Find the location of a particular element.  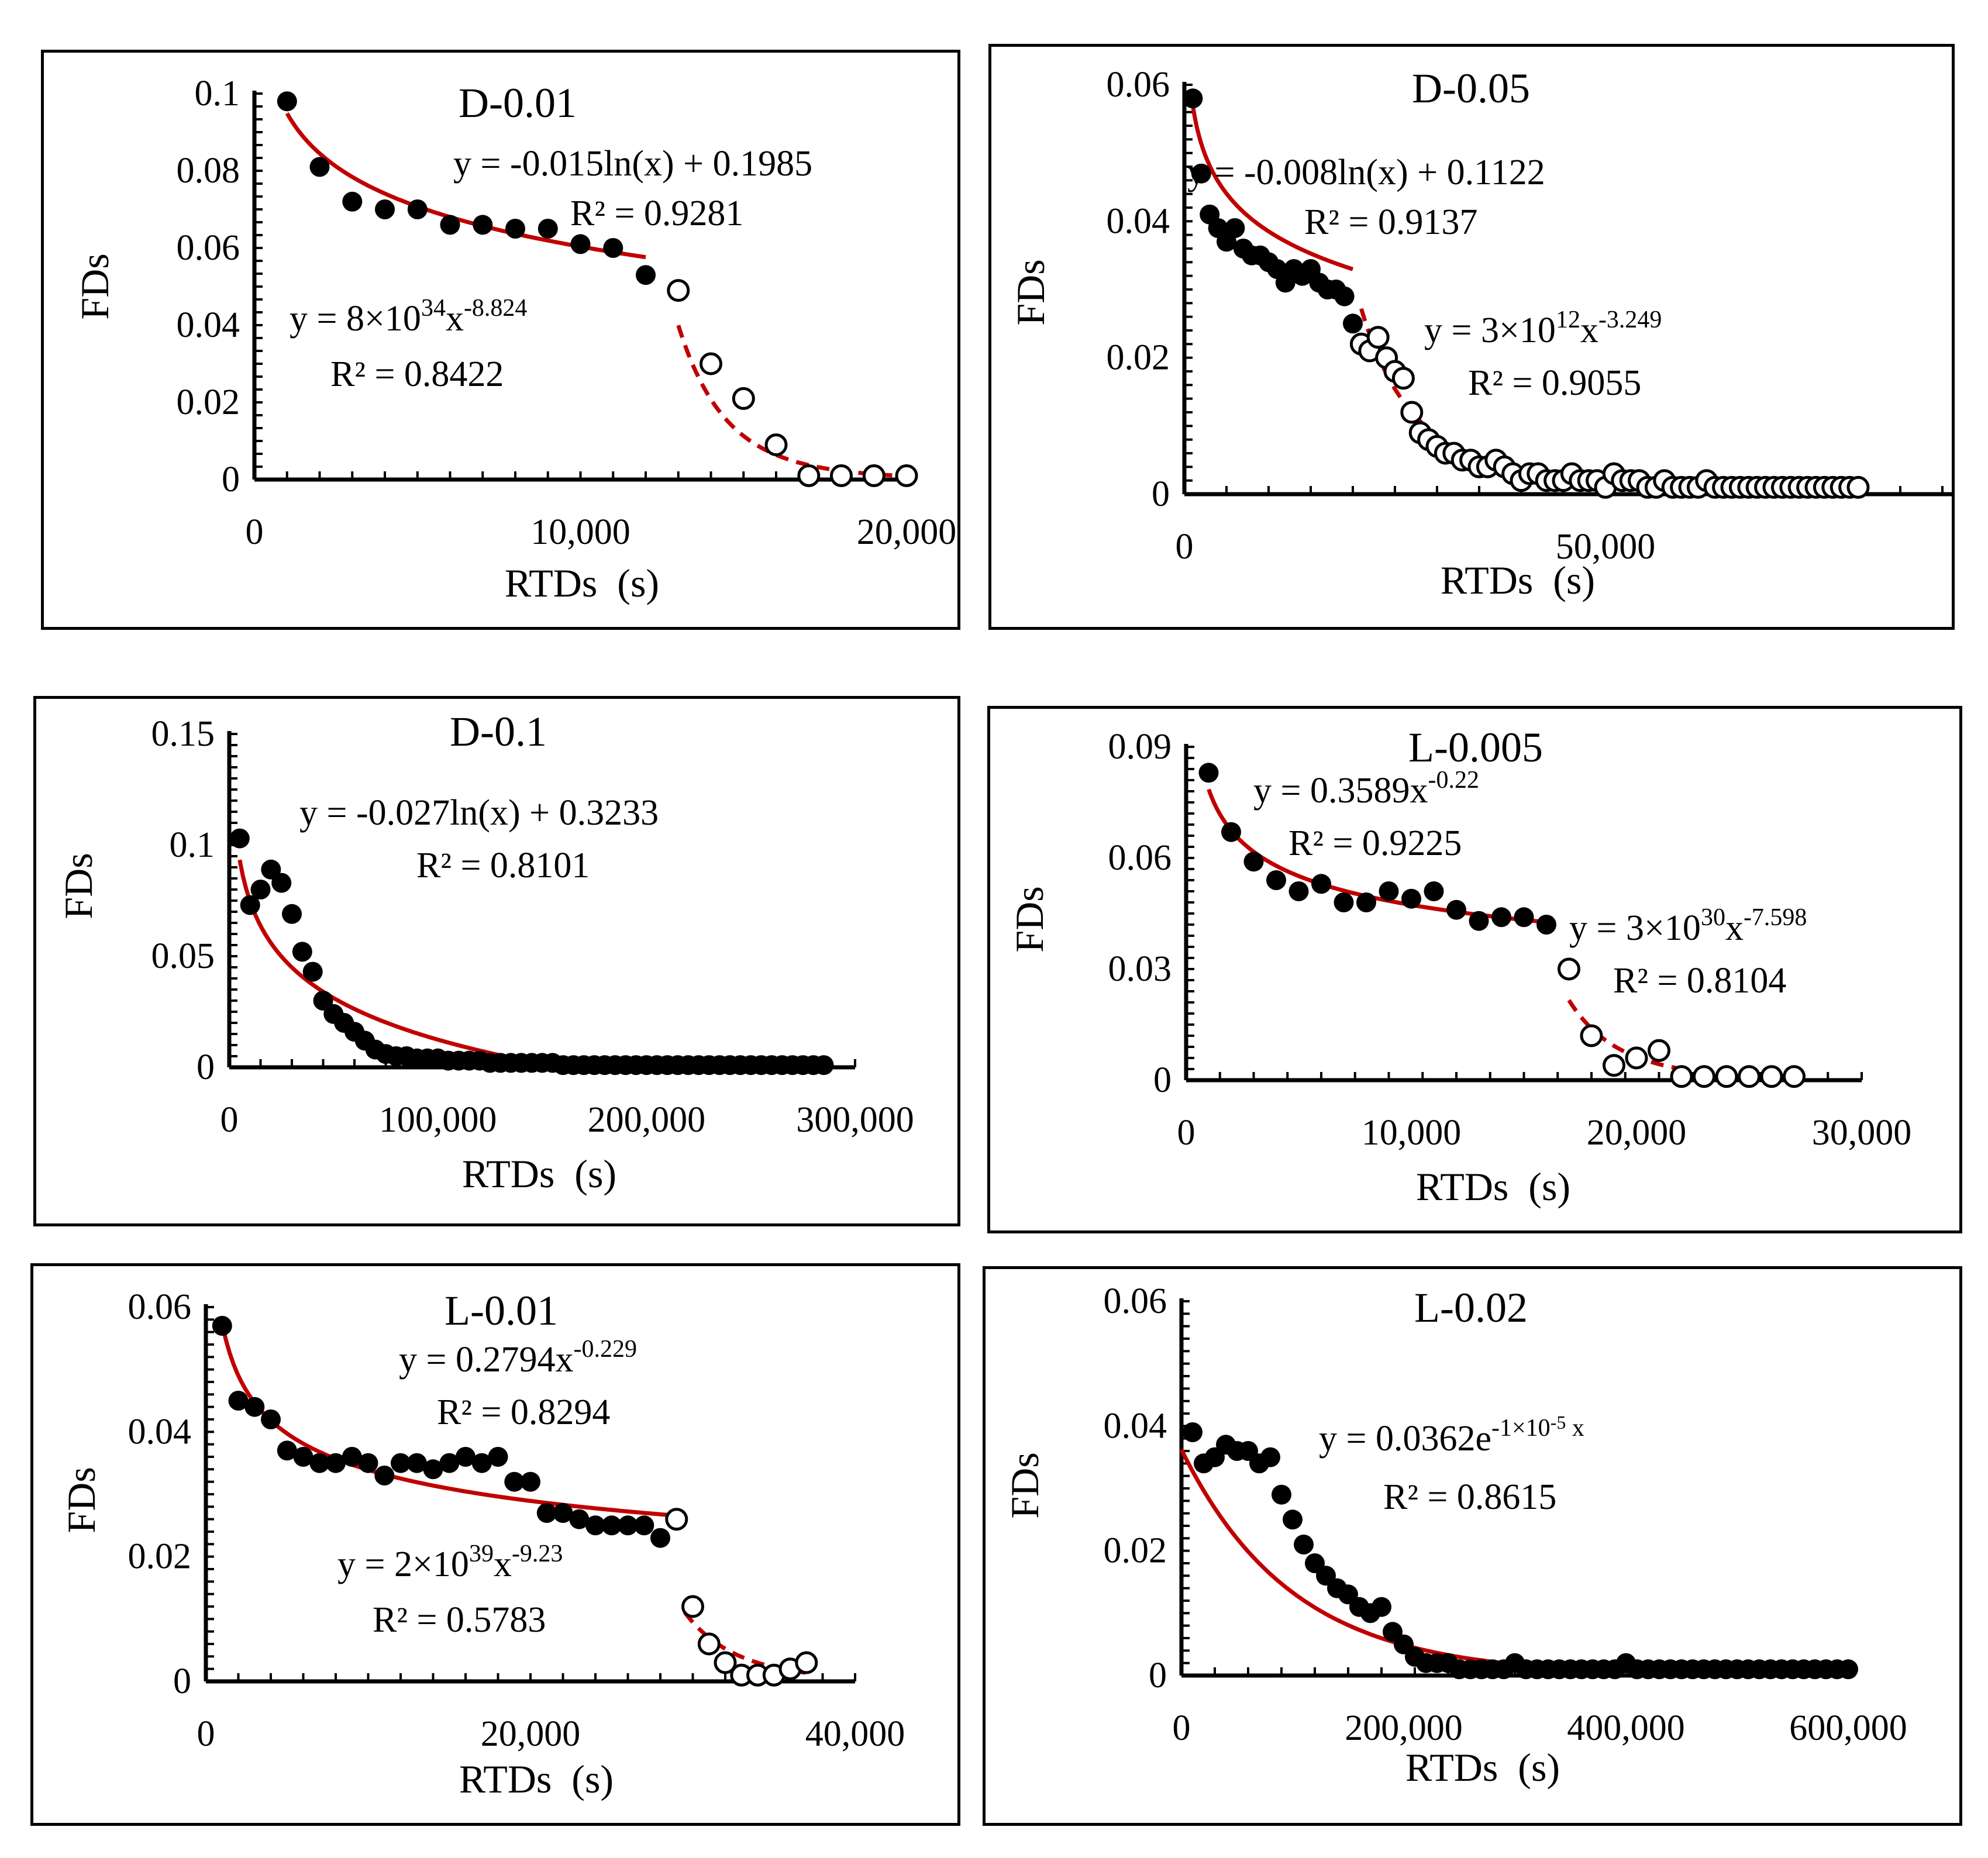

eq-sup: -5 is located at coordinates (1558, 1422).